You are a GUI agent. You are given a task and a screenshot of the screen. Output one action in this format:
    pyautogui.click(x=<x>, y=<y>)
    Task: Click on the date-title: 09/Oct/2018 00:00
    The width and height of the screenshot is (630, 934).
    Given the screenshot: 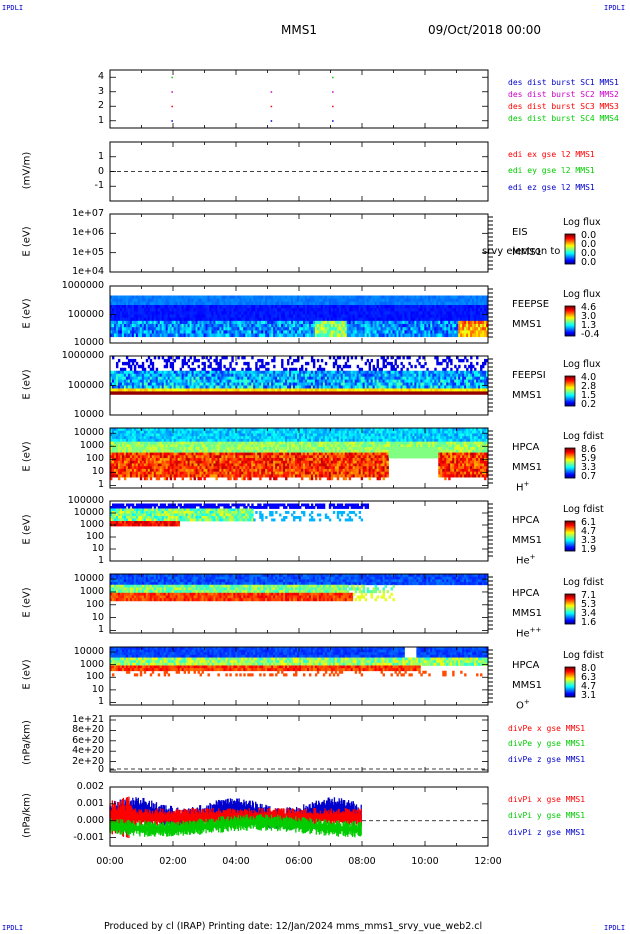 What is the action you would take?
    pyautogui.click(x=485, y=30)
    